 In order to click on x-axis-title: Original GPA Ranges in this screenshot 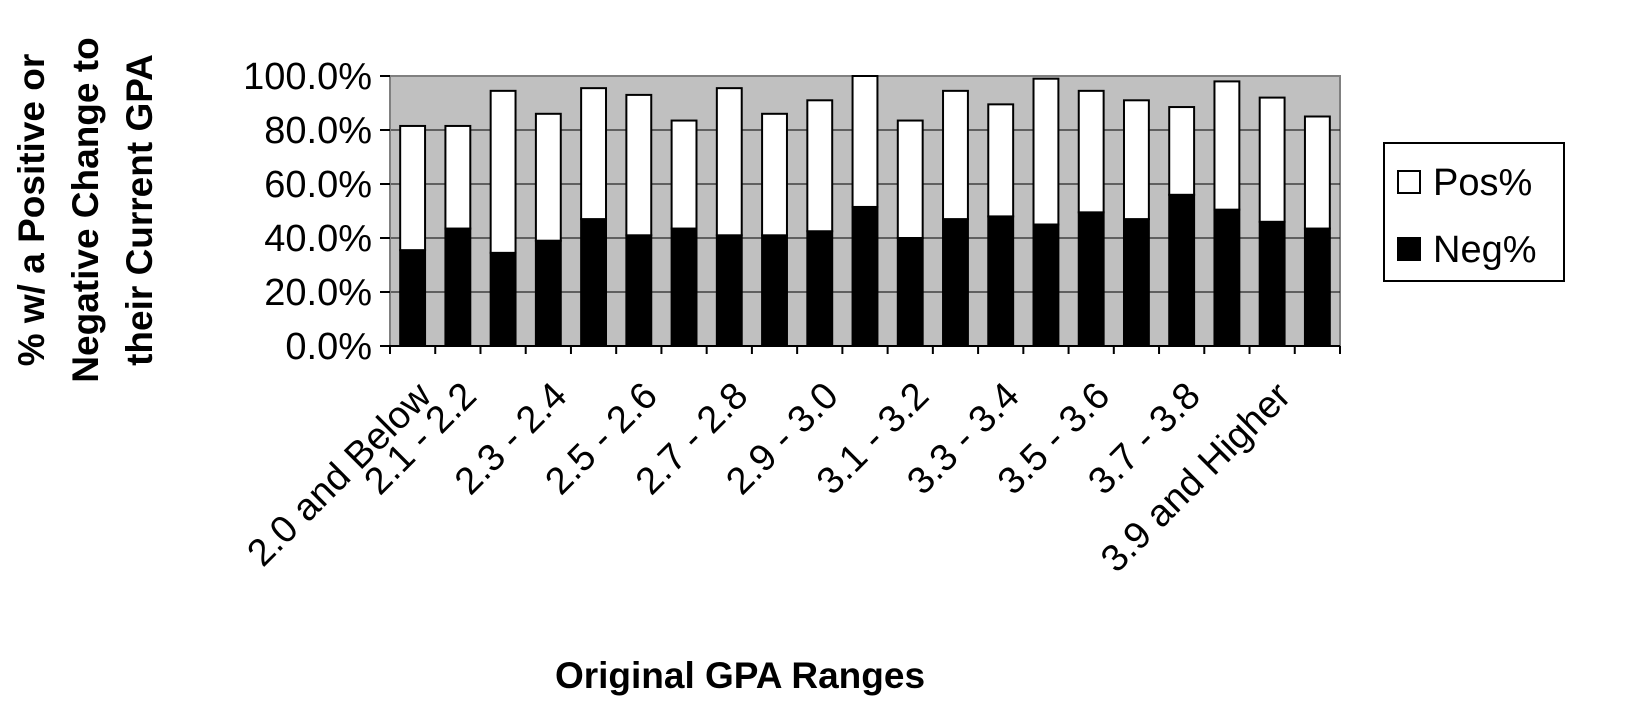, I will do `click(740, 675)`.